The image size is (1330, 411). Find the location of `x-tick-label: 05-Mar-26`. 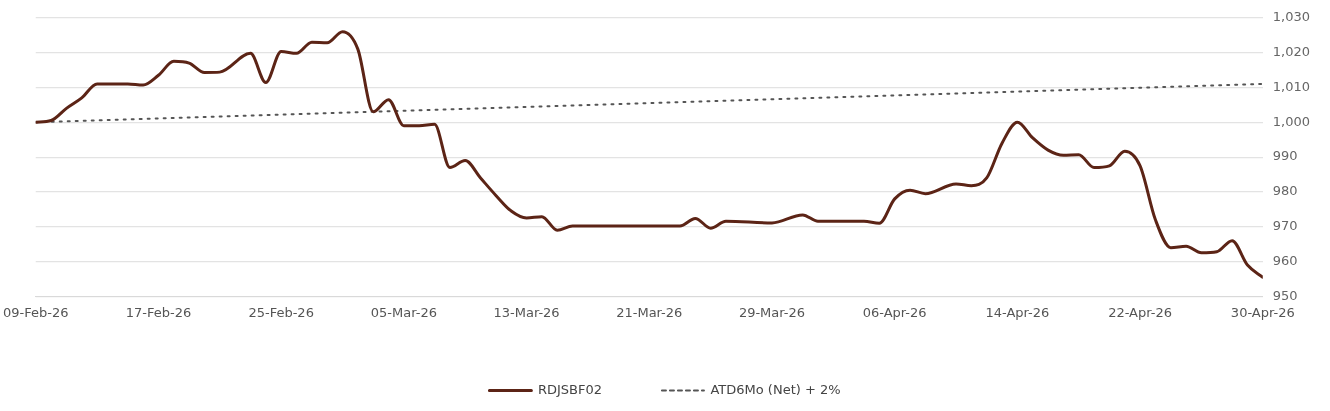

x-tick-label: 05-Mar-26 is located at coordinates (403, 312).